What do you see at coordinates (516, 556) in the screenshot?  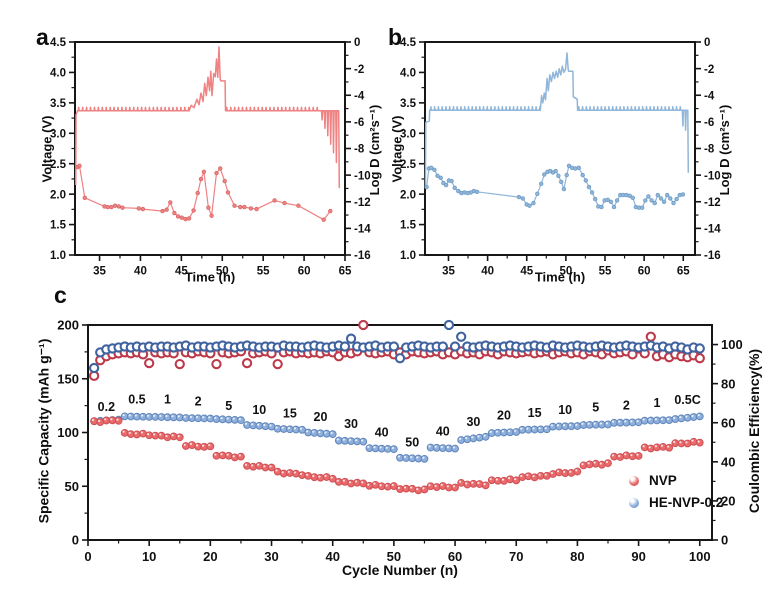 I see `svg-text: 70` at bounding box center [516, 556].